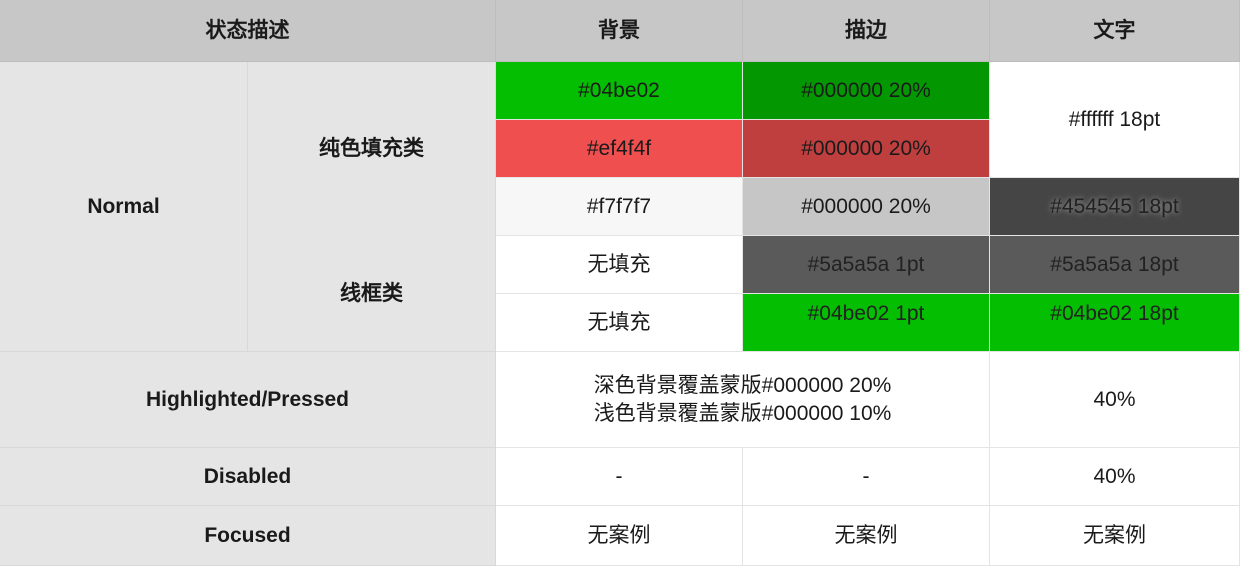  I want to click on state-normal: Normal, so click(124, 207).